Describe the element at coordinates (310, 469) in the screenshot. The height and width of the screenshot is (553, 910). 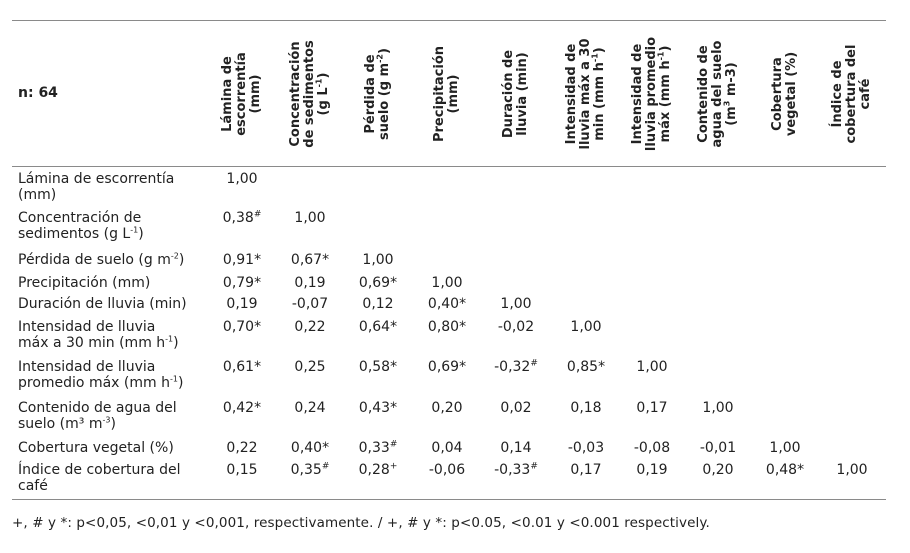
I see `table-cell: 0,35#` at that location.